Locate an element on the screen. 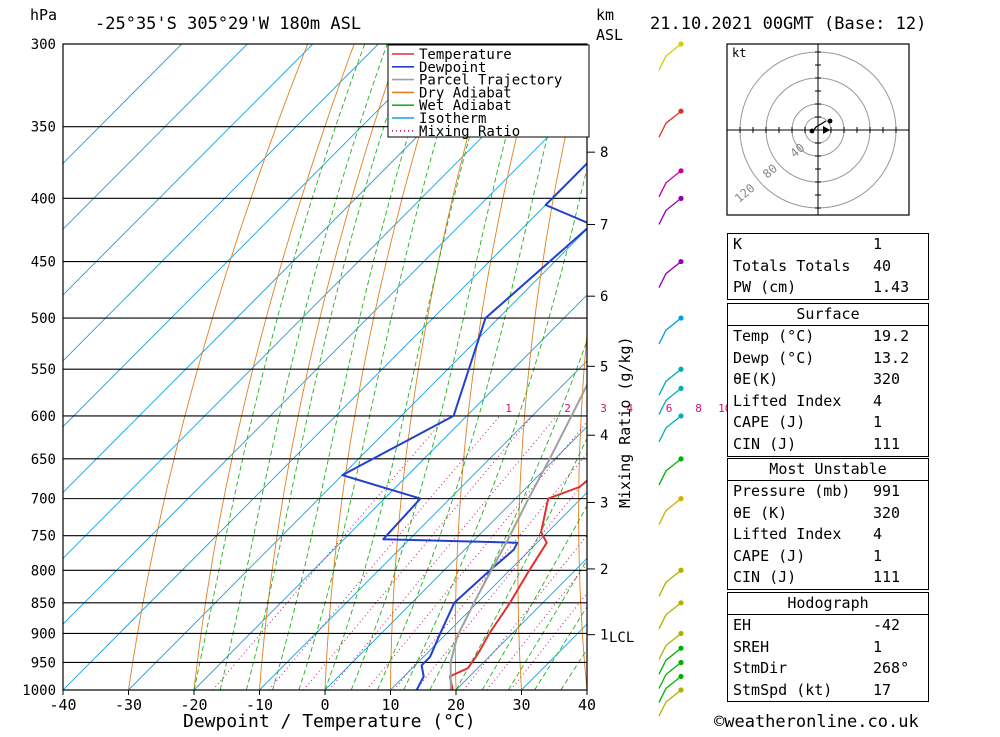 The image size is (1000, 737). surface-value: 19.2 is located at coordinates (891, 337).